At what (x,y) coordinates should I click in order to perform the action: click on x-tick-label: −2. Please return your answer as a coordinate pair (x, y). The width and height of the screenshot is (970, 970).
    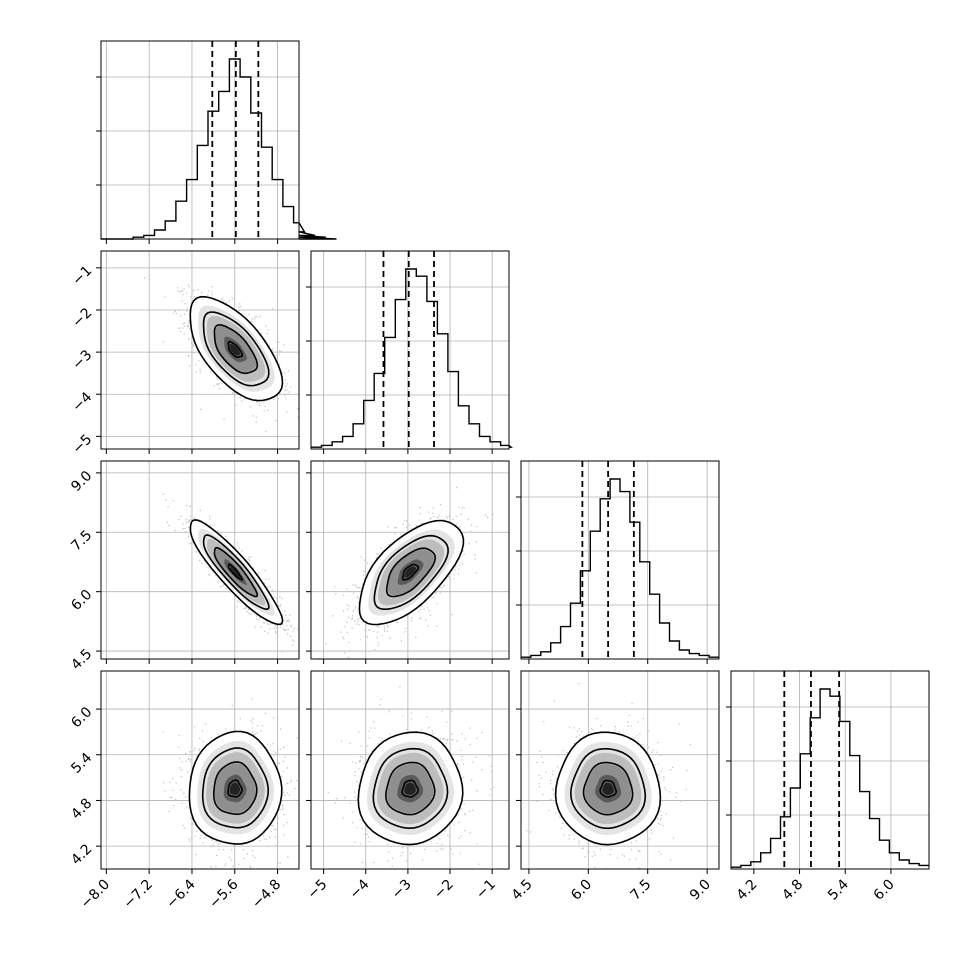
    Looking at the image, I should click on (444, 890).